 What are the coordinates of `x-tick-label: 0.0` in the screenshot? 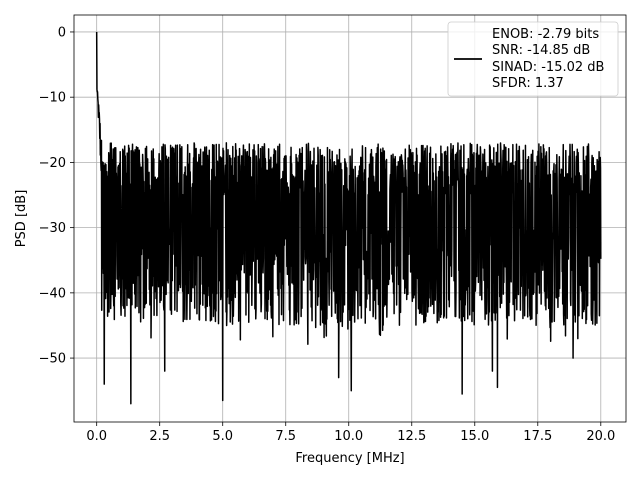 It's located at (96, 436).